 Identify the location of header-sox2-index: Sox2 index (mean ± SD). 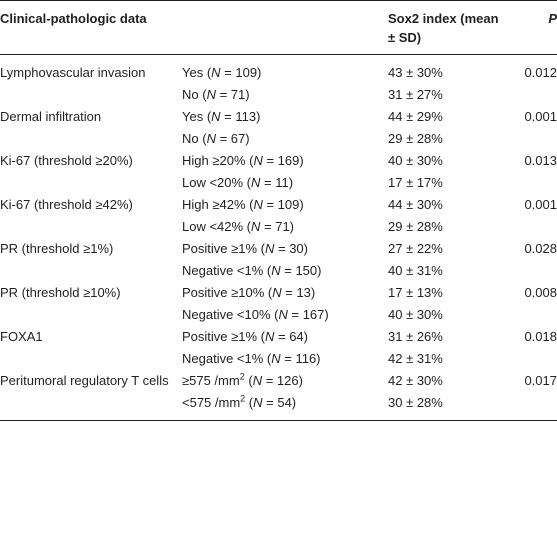
(443, 28).